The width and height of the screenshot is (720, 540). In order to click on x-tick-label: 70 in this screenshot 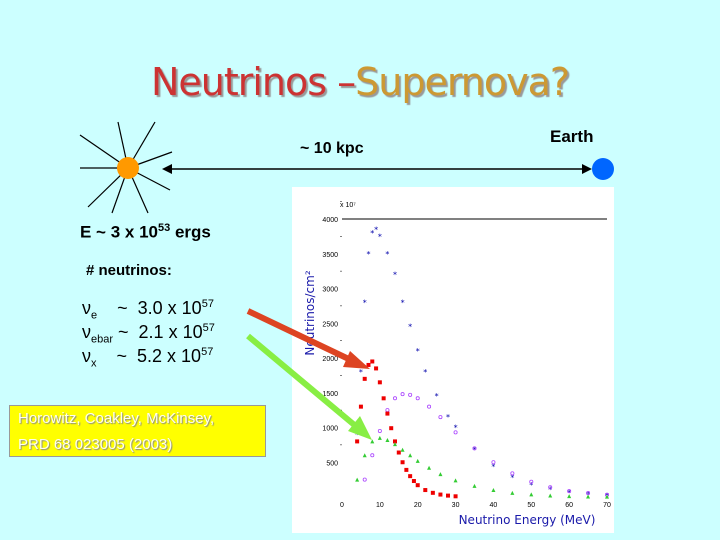, I will do `click(607, 505)`.